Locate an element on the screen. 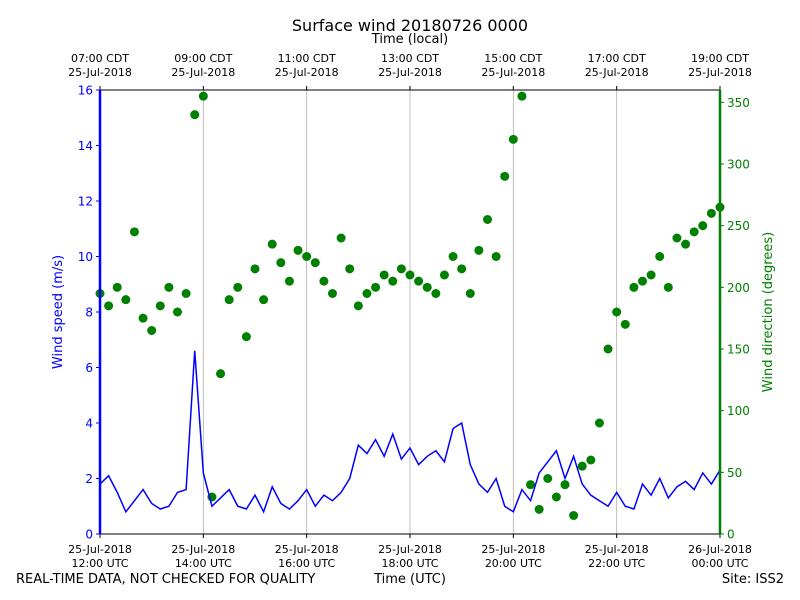 Image resolution: width=800 pixels, height=600 pixels. x2-tick-label: 17:00 CDT 25-Jul-2018 is located at coordinates (617, 65).